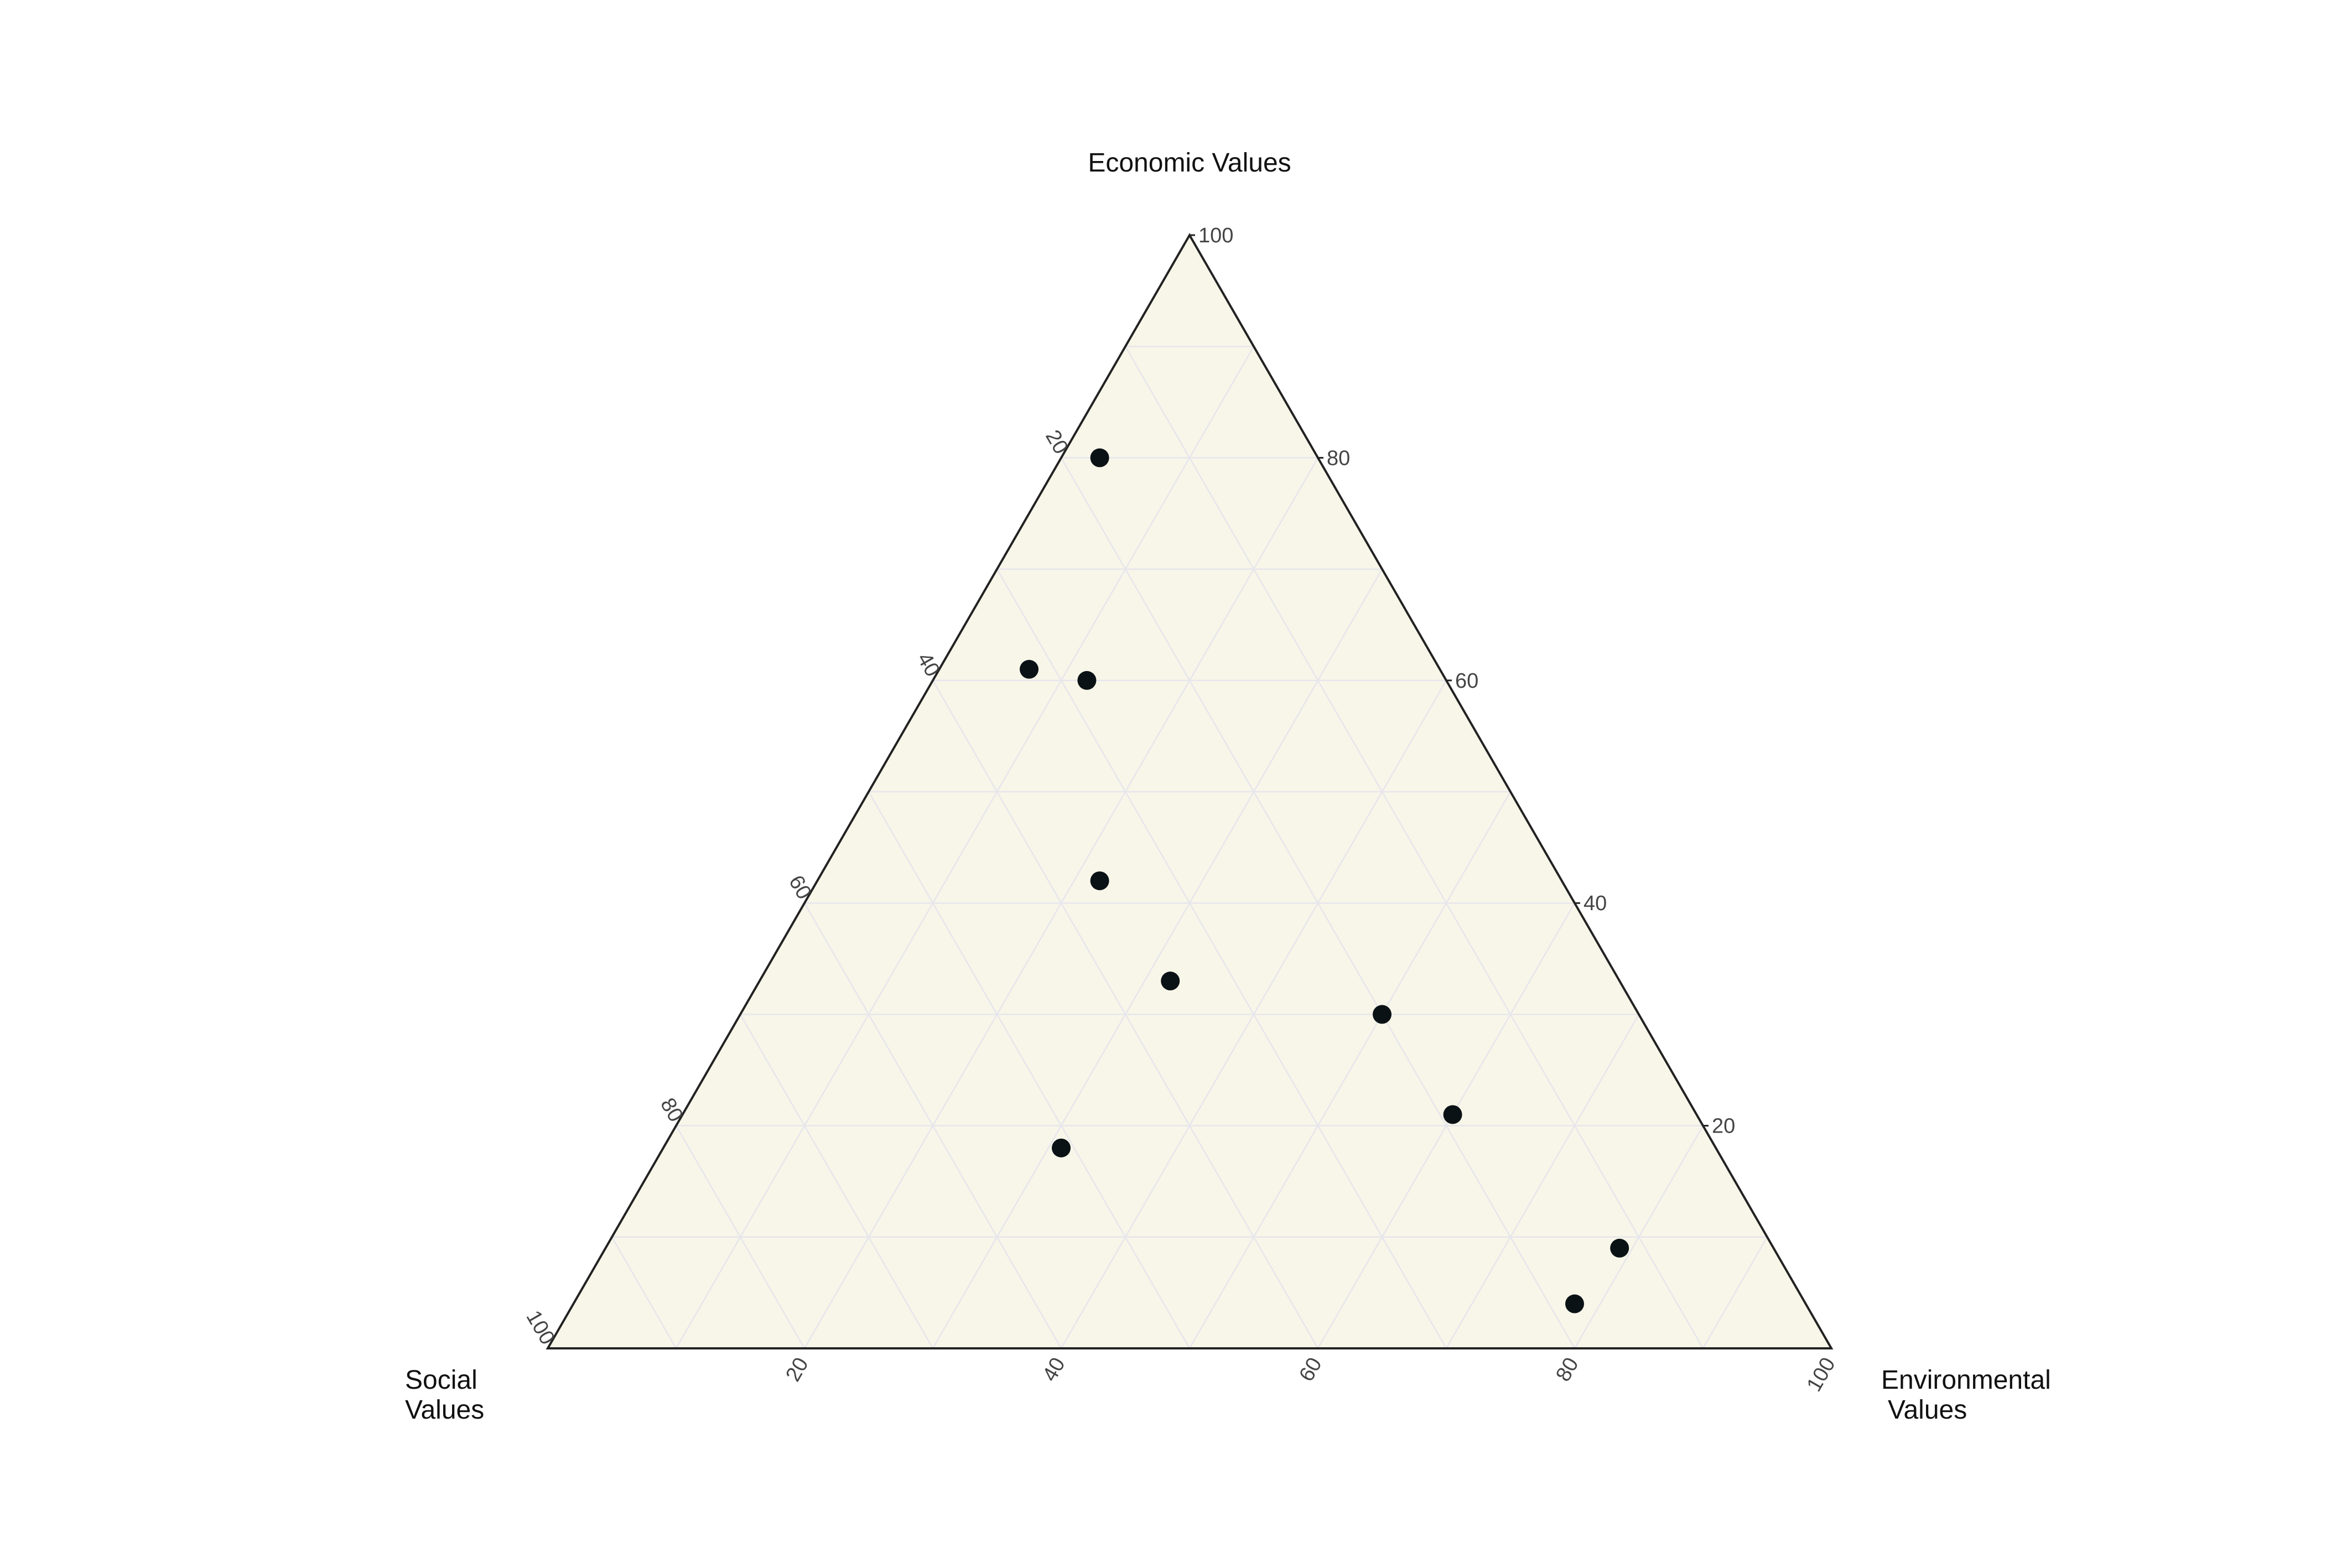 This screenshot has width=2352, height=1568. Describe the element at coordinates (1467, 681) in the screenshot. I see `tick-label-economic: 60` at that location.